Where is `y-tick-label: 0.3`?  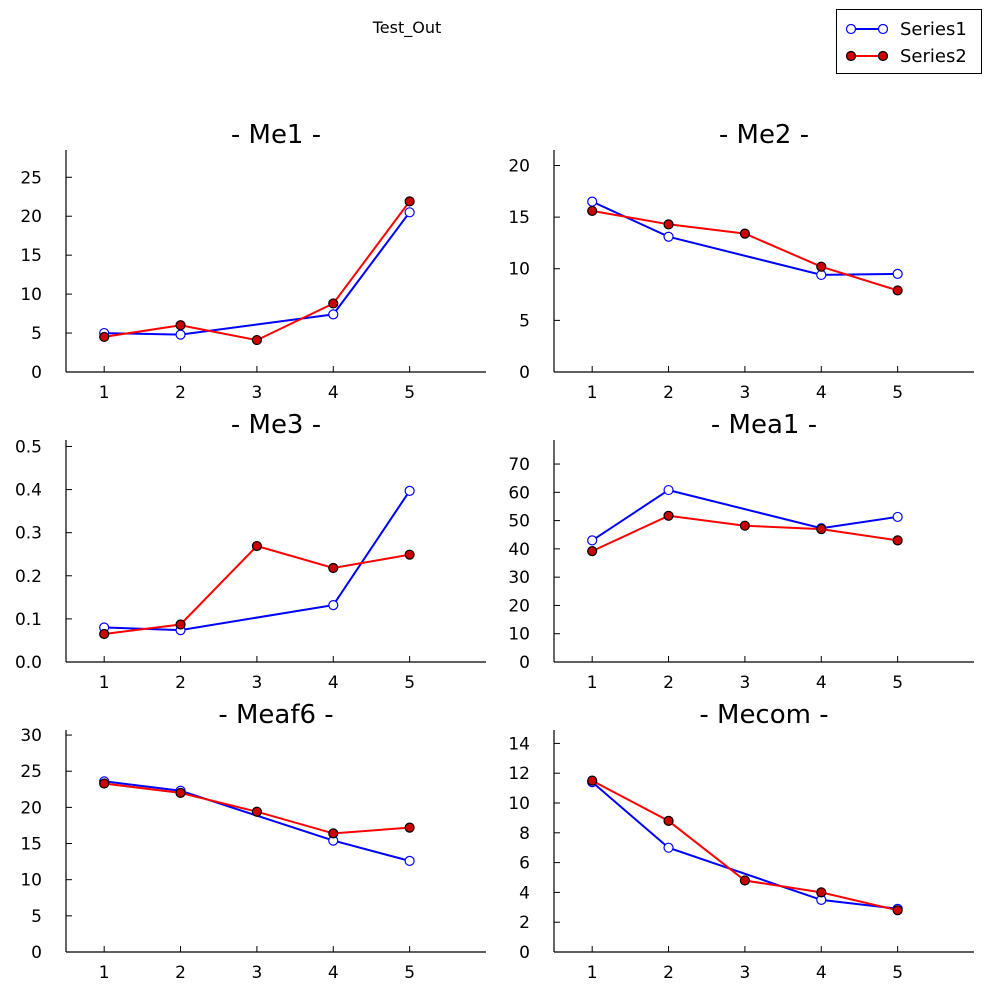 y-tick-label: 0.3 is located at coordinates (28, 534).